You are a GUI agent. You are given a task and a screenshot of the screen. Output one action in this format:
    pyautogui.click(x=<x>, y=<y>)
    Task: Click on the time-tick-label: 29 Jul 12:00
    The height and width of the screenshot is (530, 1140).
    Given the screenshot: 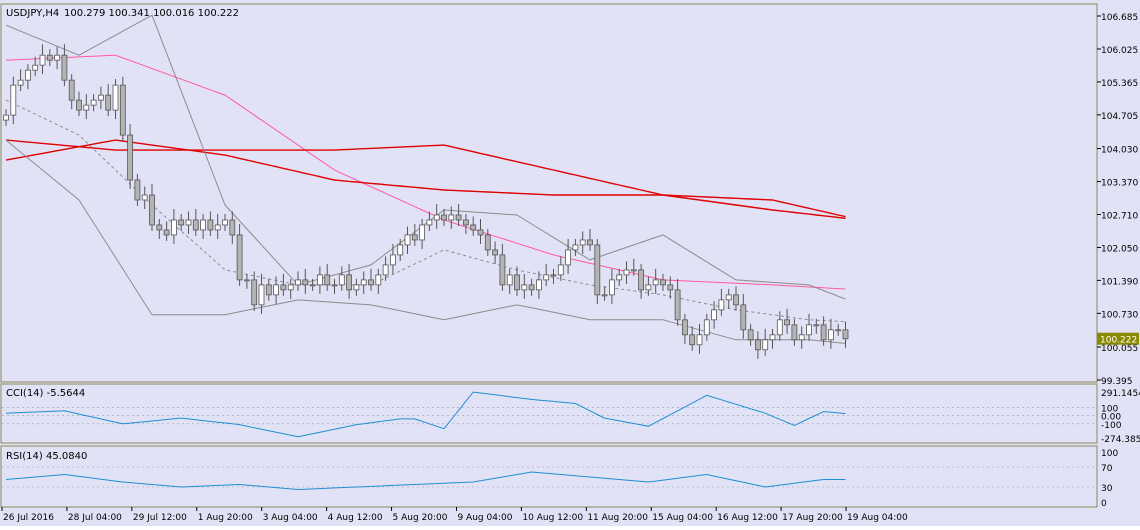 What is the action you would take?
    pyautogui.click(x=160, y=518)
    